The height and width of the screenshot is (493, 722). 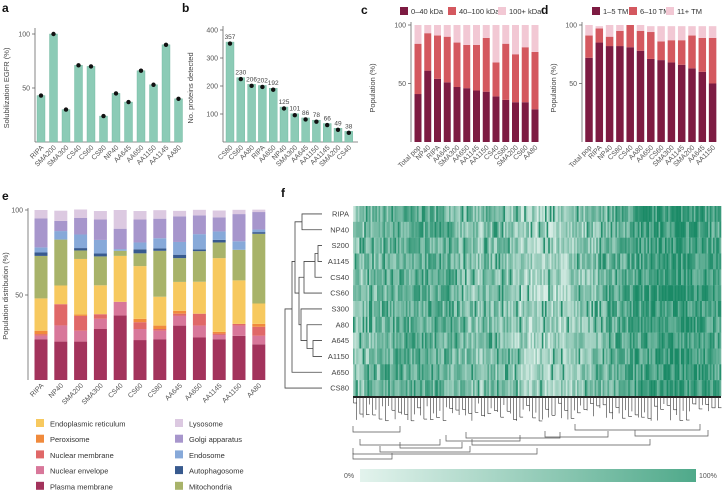 I want to click on y-tick-label: 50, so click(x=573, y=84).